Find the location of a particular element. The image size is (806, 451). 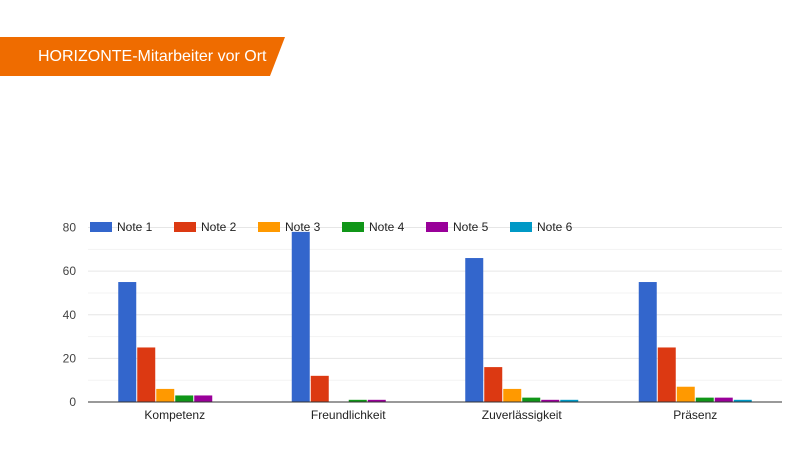

y-tick-label: 60 is located at coordinates (70, 271).